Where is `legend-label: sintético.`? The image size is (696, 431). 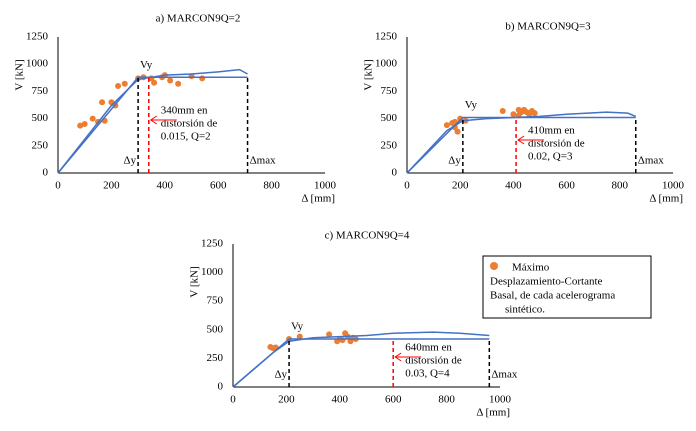
legend-label: sintético. is located at coordinates (525, 310).